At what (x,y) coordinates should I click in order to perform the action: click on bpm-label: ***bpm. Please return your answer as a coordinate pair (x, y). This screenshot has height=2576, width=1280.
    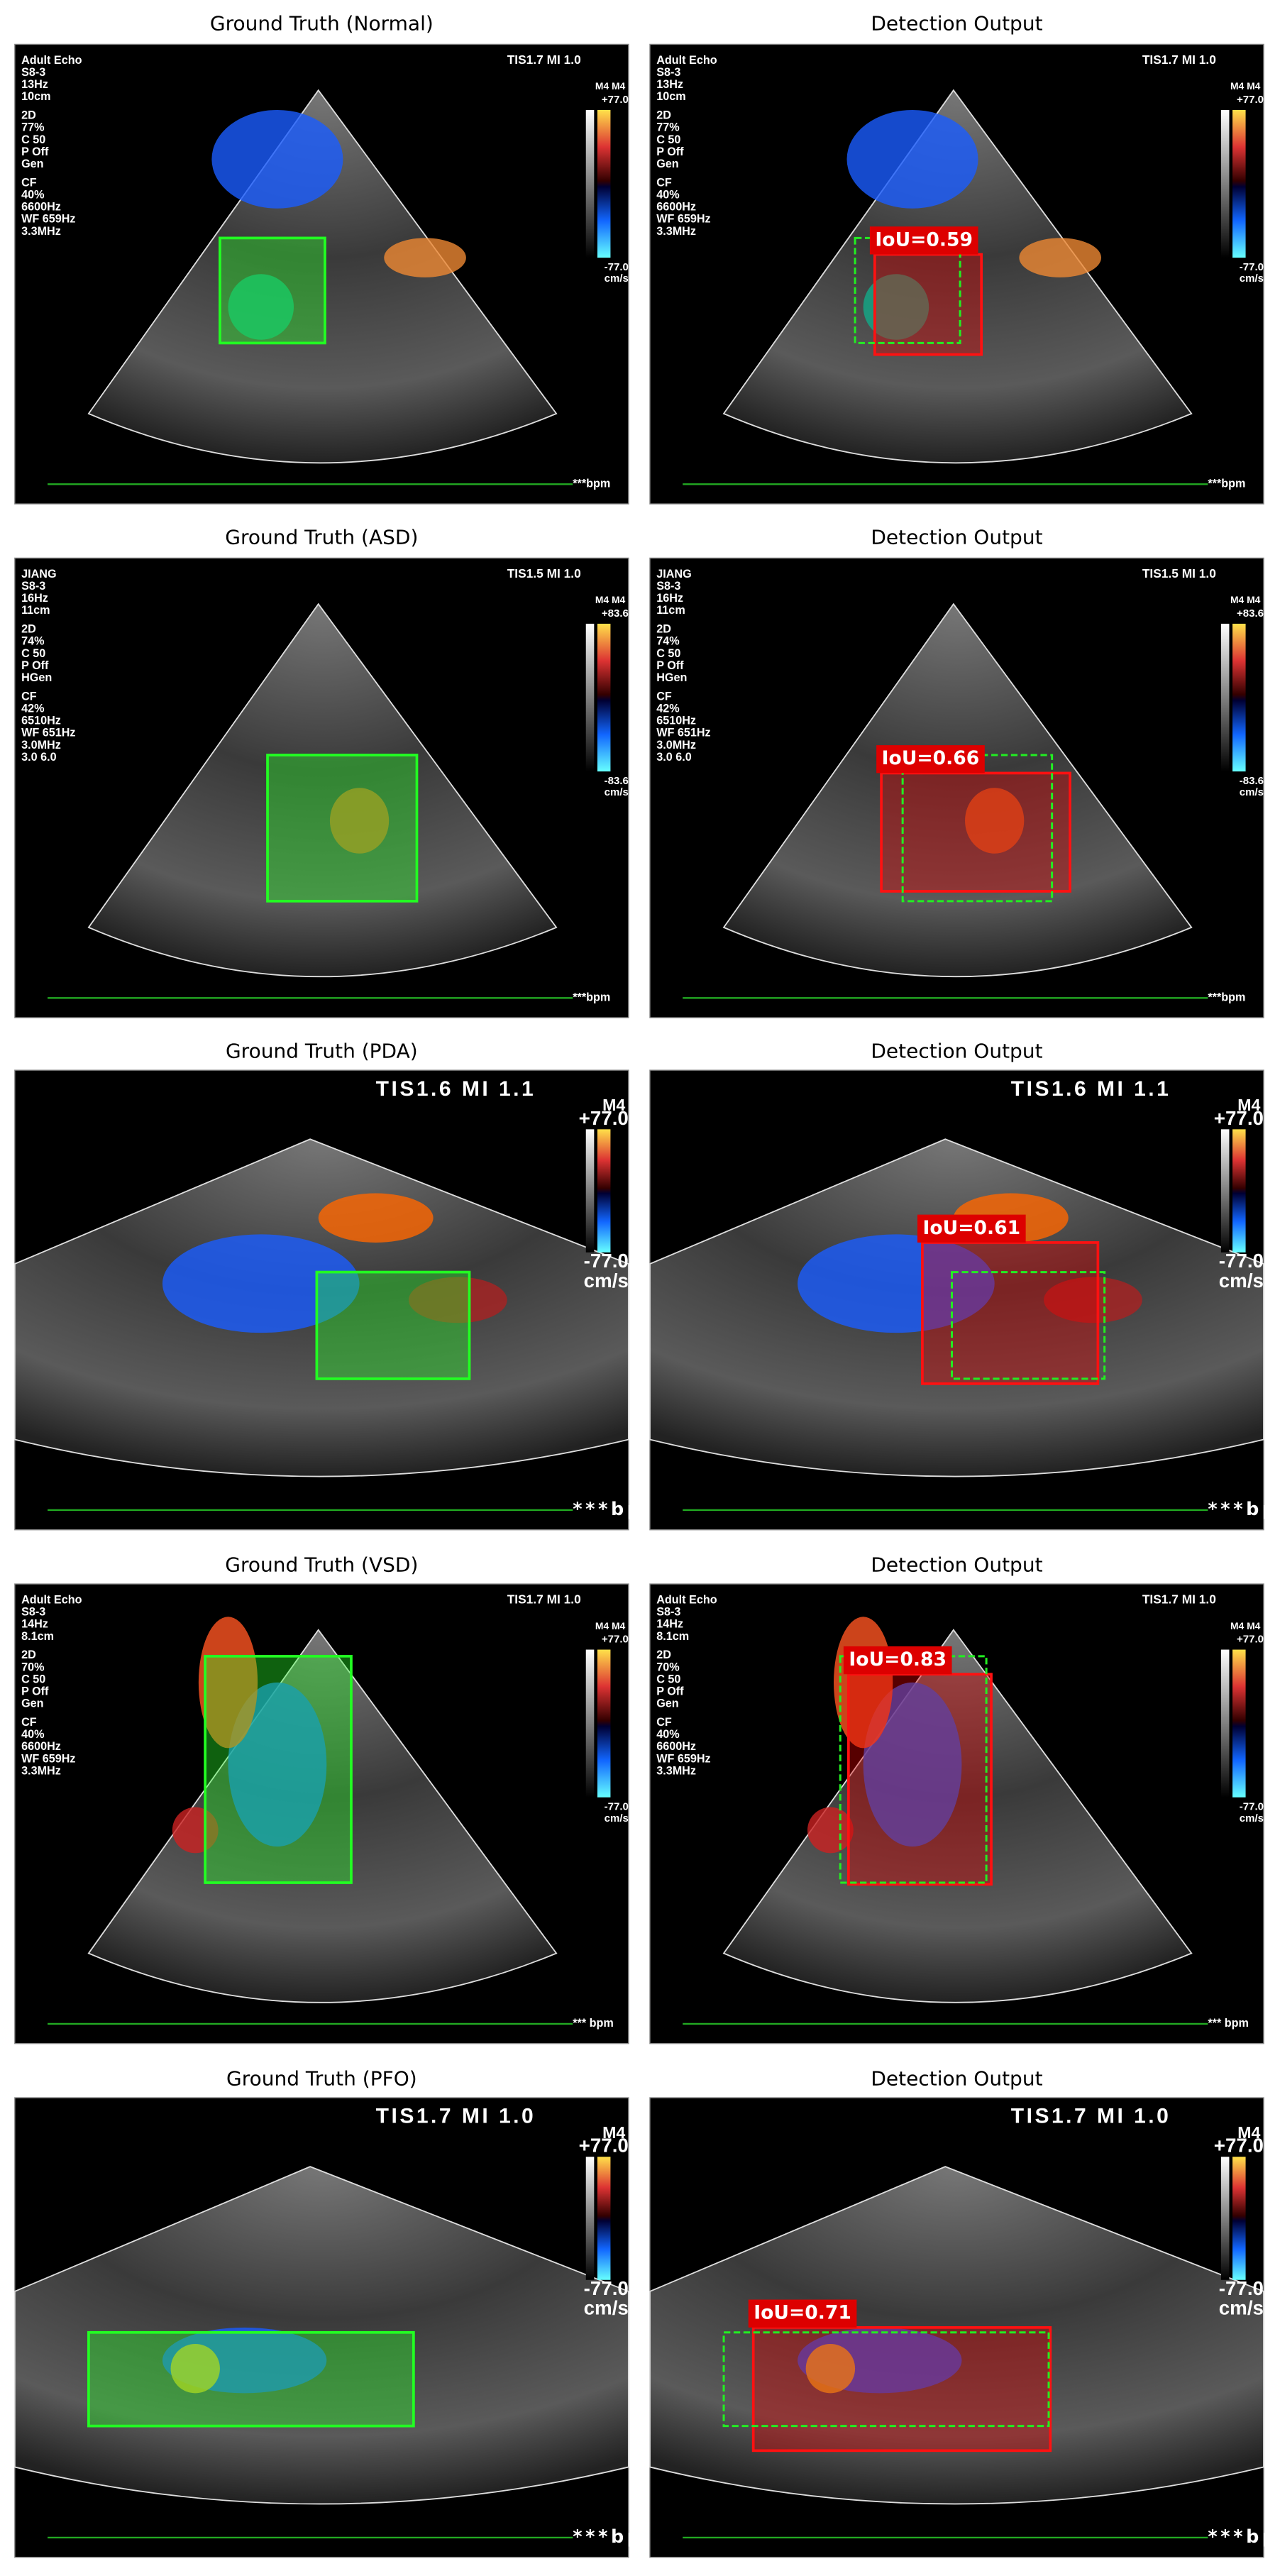
    Looking at the image, I should click on (1244, 1508).